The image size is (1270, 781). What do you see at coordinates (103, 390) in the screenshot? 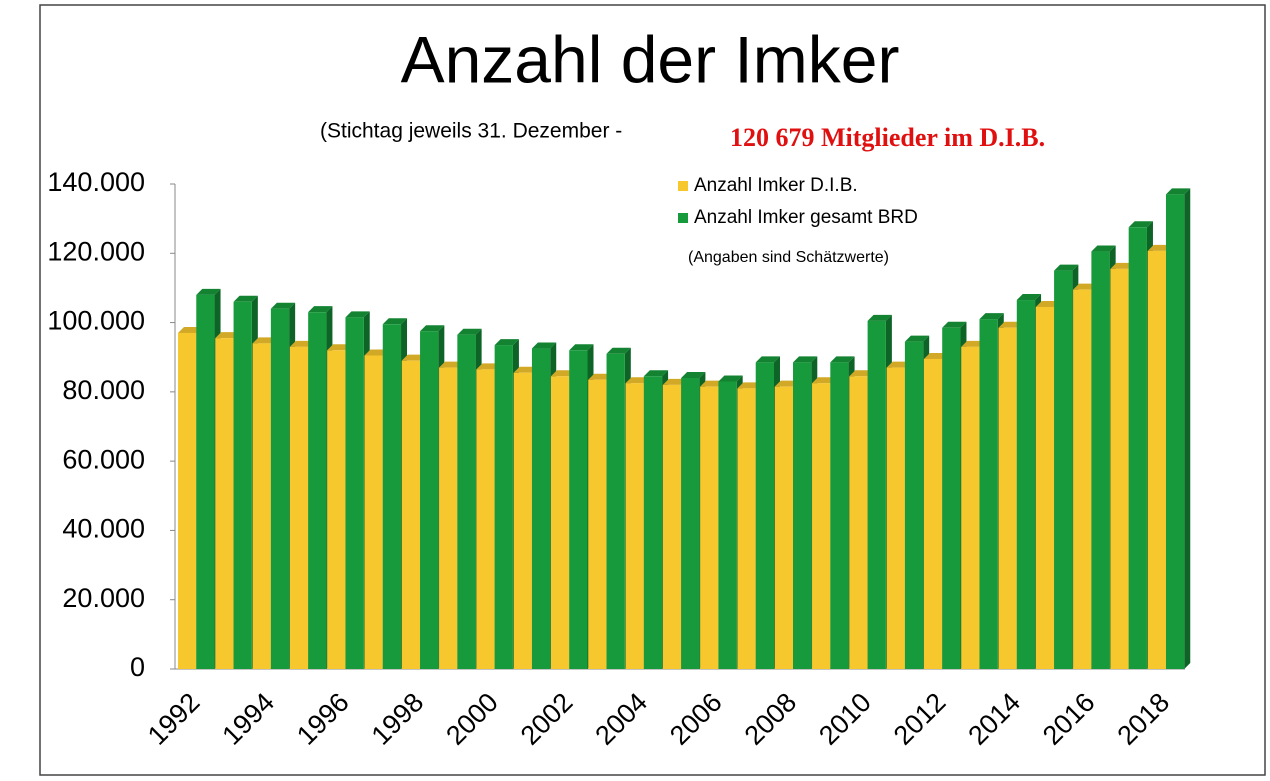
I see `y-tick-label: 80.000` at bounding box center [103, 390].